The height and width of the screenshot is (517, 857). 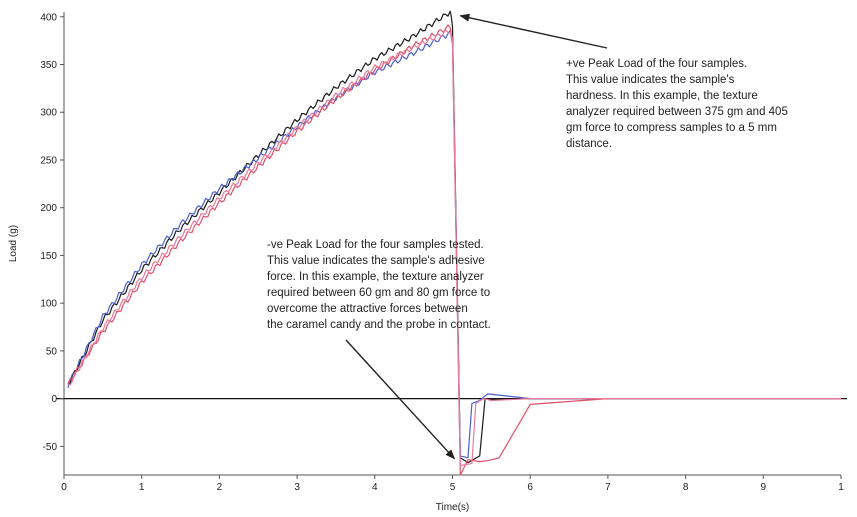 What do you see at coordinates (50, 447) in the screenshot?
I see `y-tick-label: -50` at bounding box center [50, 447].